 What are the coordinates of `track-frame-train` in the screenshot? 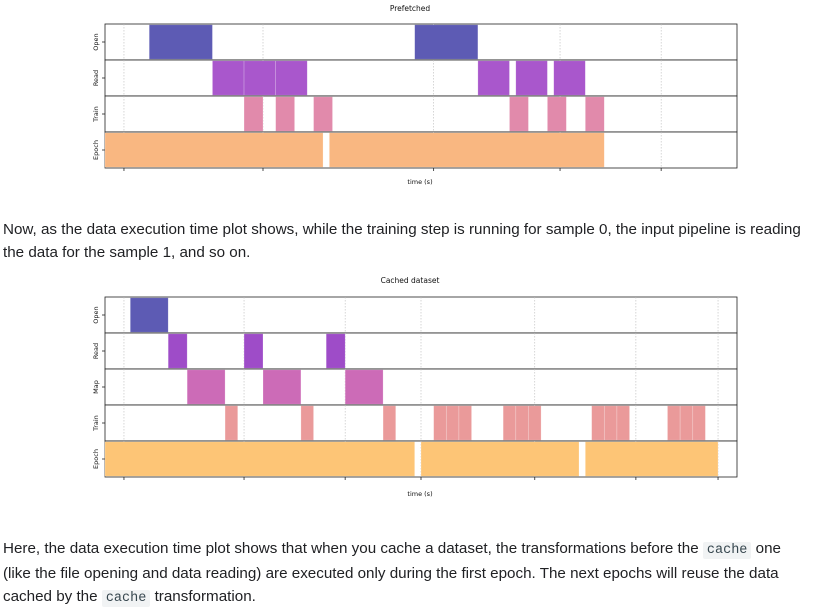 It's located at (421, 114).